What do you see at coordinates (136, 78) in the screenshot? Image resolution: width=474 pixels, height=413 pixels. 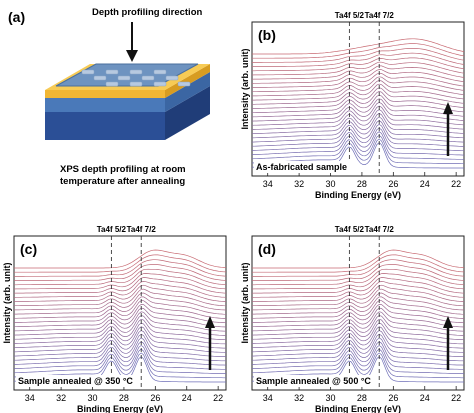 I see `electrode-dots` at bounding box center [136, 78].